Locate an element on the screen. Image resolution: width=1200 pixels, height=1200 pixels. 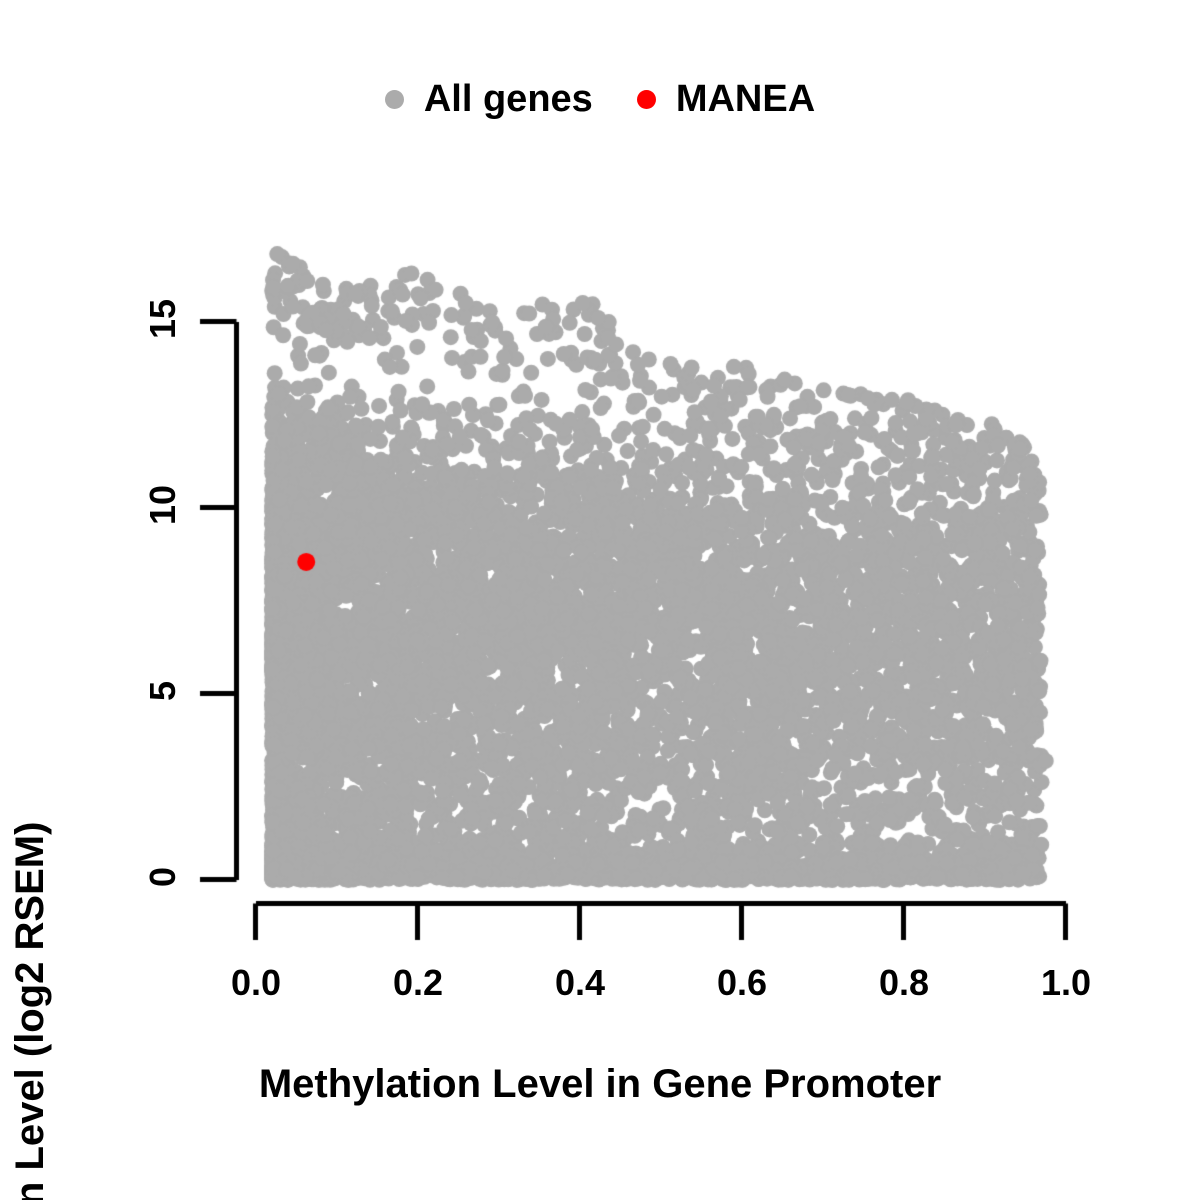
legend-entry-manea: MANEA is located at coordinates (726, 99).